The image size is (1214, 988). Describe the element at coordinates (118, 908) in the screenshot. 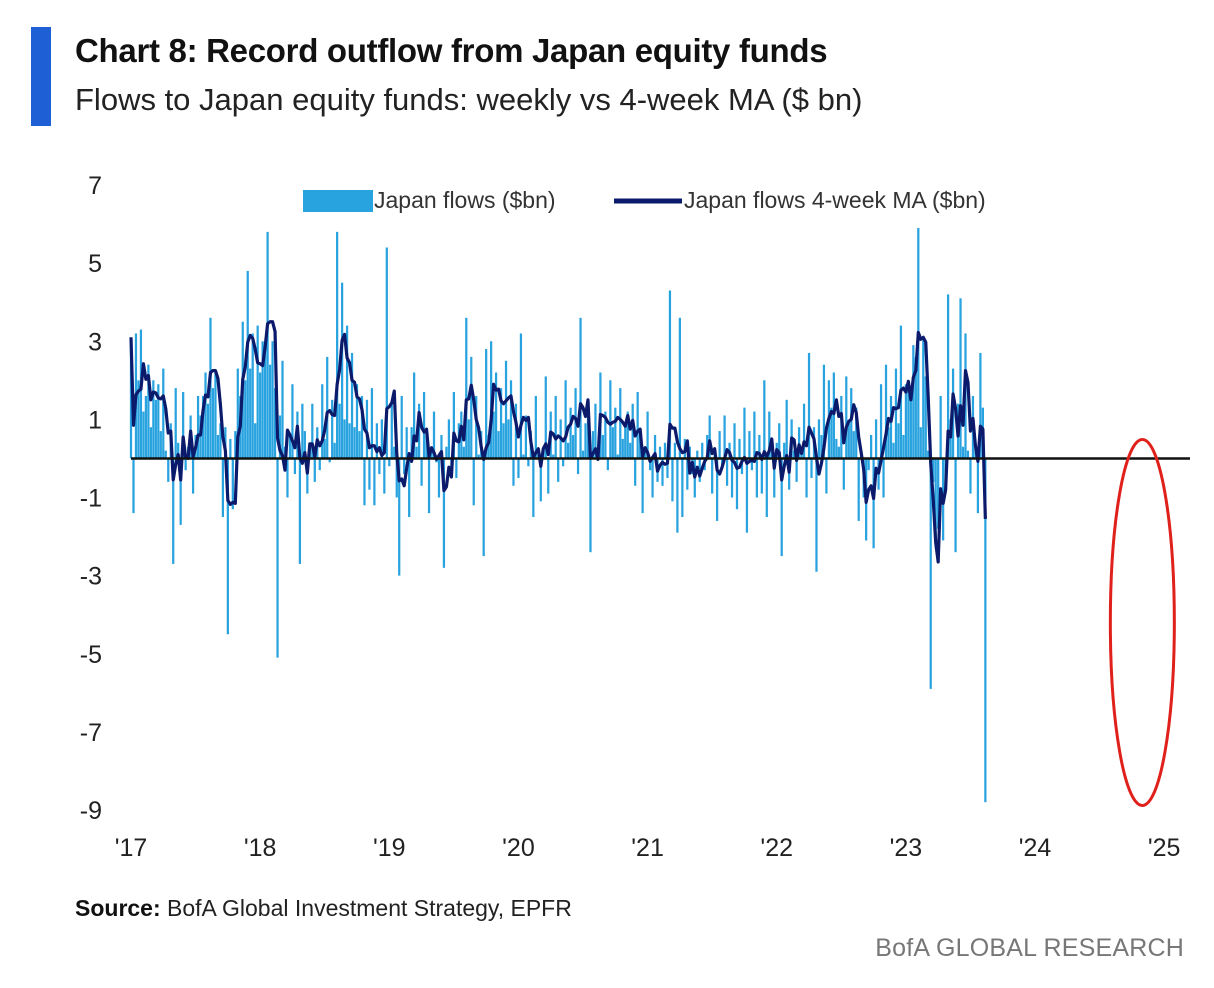

I see `source-label: Source:` at that location.